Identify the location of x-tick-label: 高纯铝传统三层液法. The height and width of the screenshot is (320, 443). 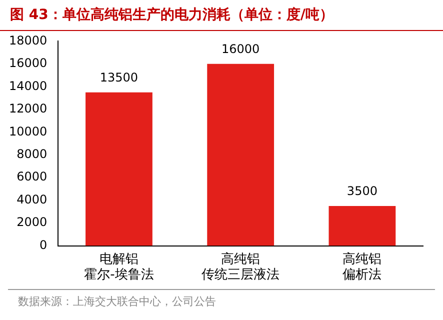
(241, 266).